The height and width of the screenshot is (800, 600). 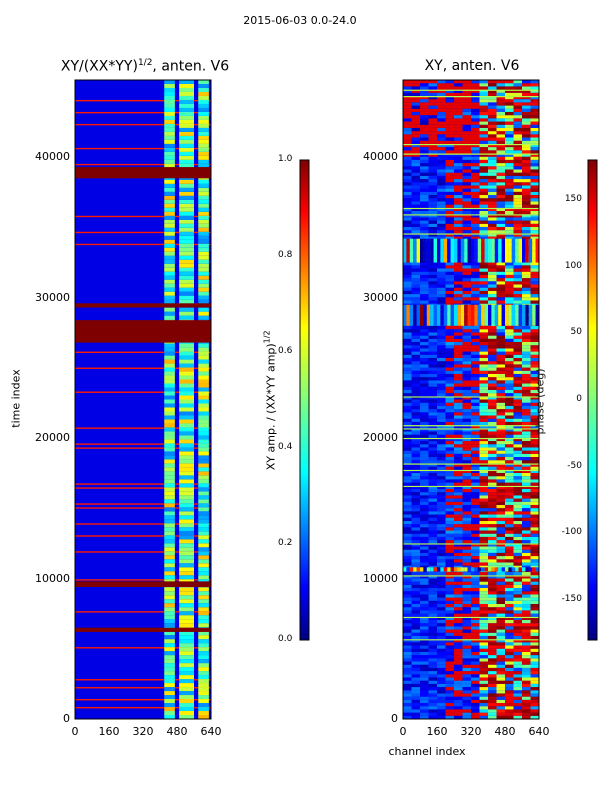 What do you see at coordinates (66, 718) in the screenshot?
I see `y-tick-label: 0` at bounding box center [66, 718].